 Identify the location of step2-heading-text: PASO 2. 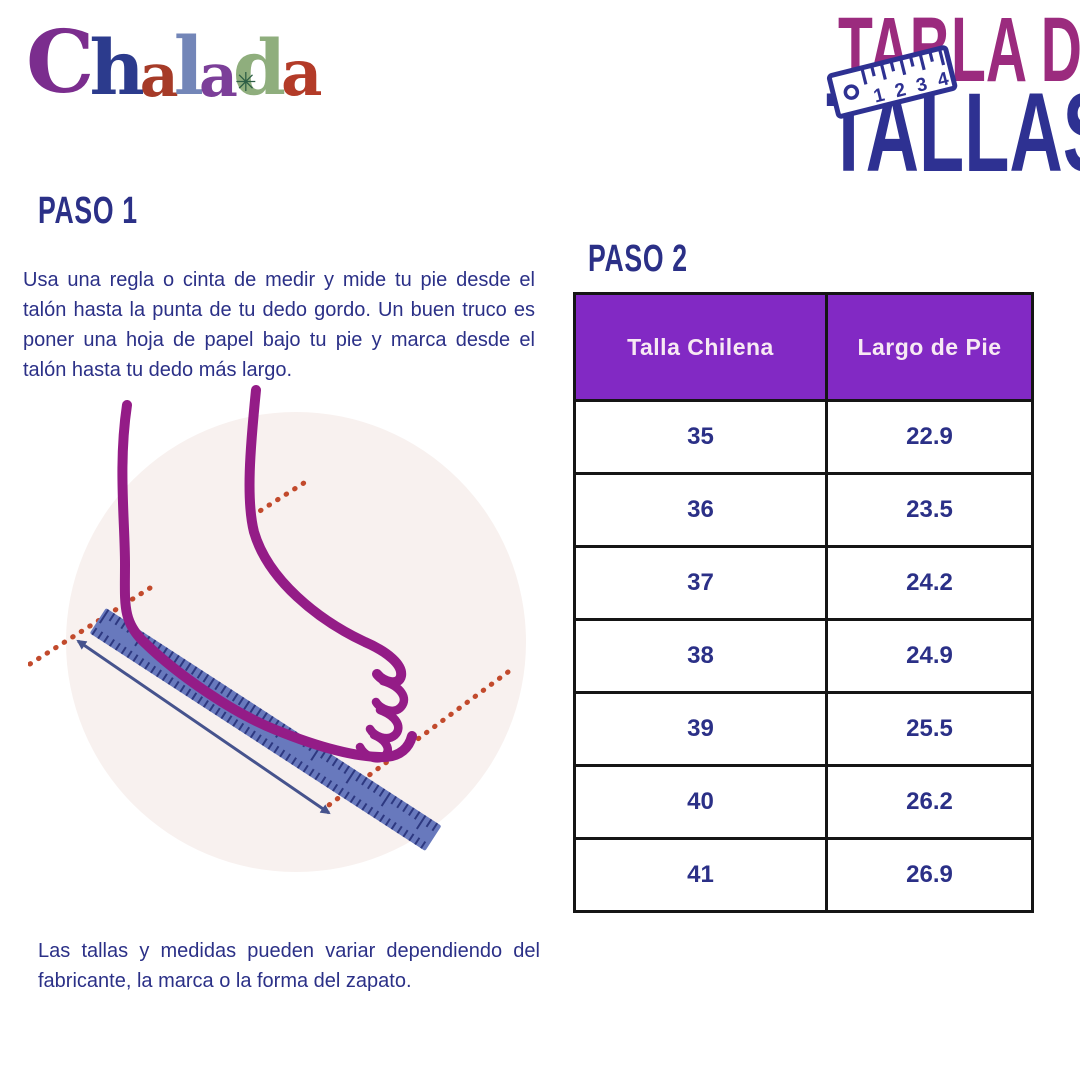
(638, 259).